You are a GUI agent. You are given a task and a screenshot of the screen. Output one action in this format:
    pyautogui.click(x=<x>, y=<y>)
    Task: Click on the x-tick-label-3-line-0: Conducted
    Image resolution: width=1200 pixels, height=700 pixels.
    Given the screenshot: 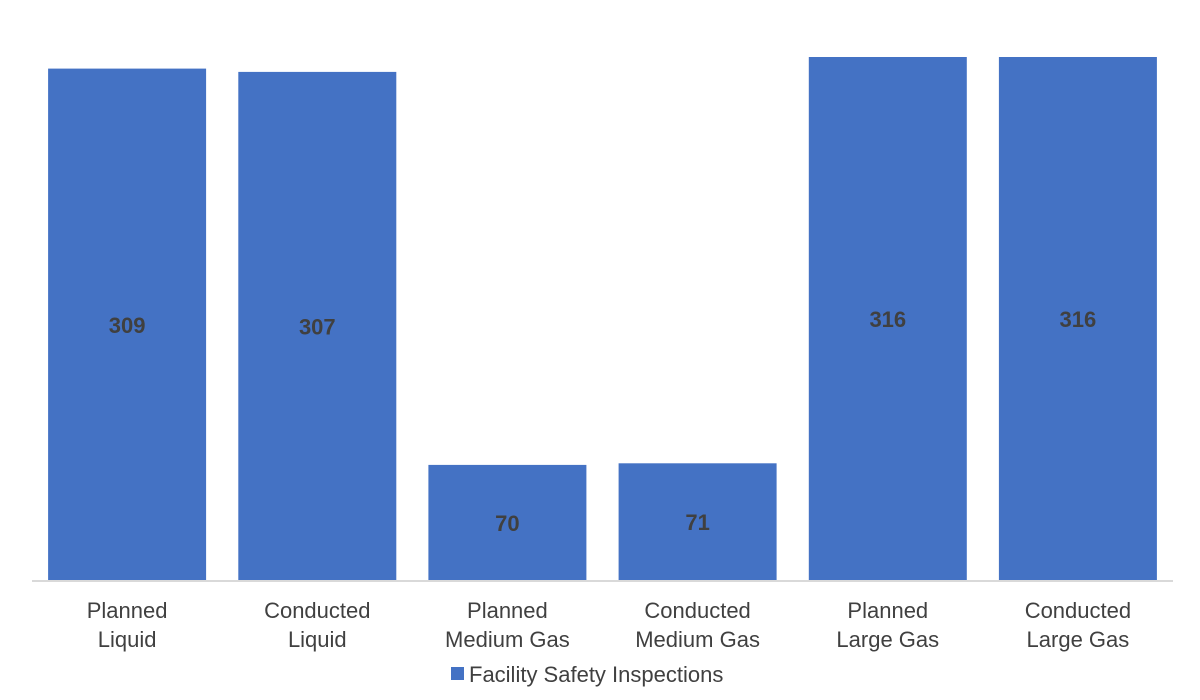 What is the action you would take?
    pyautogui.click(x=697, y=610)
    